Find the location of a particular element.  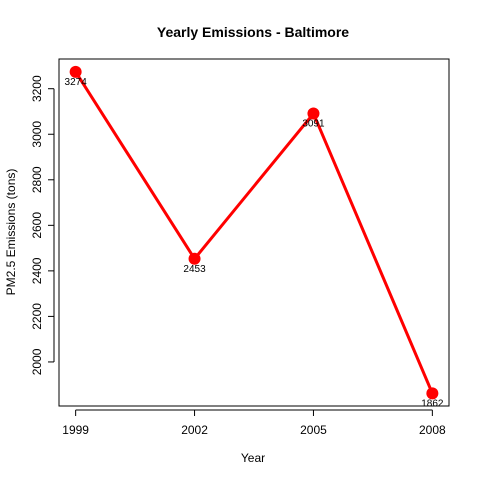

data-label: 1862 is located at coordinates (432, 403).